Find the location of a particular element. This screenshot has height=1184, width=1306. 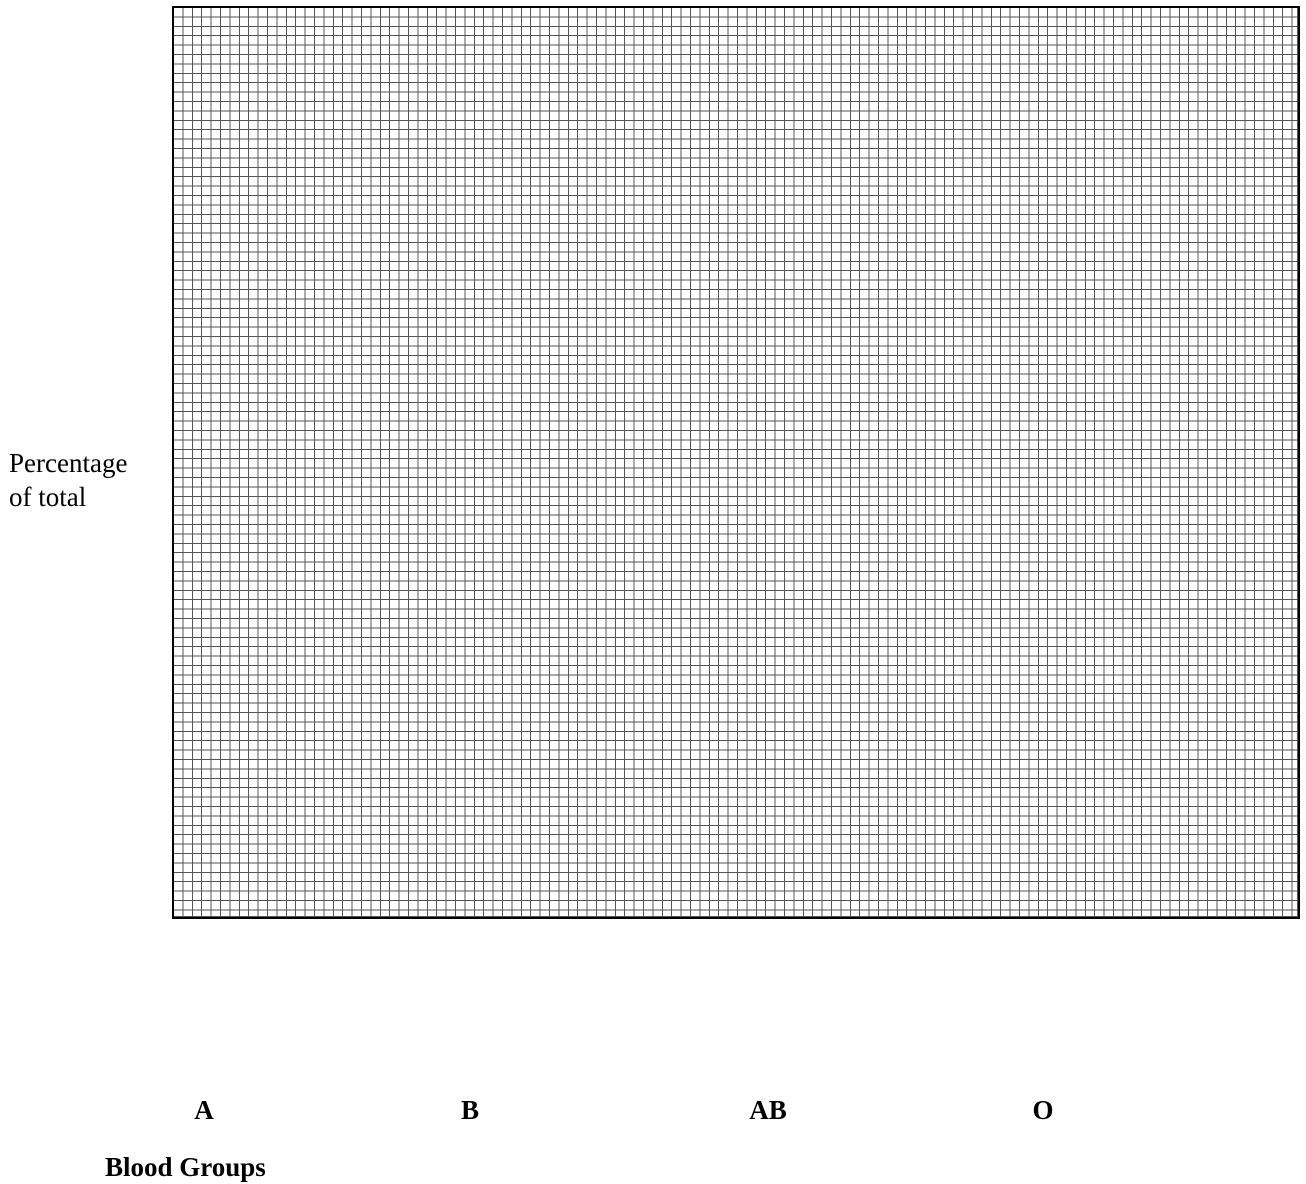

x-tick-label-a: A is located at coordinates (204, 1110).